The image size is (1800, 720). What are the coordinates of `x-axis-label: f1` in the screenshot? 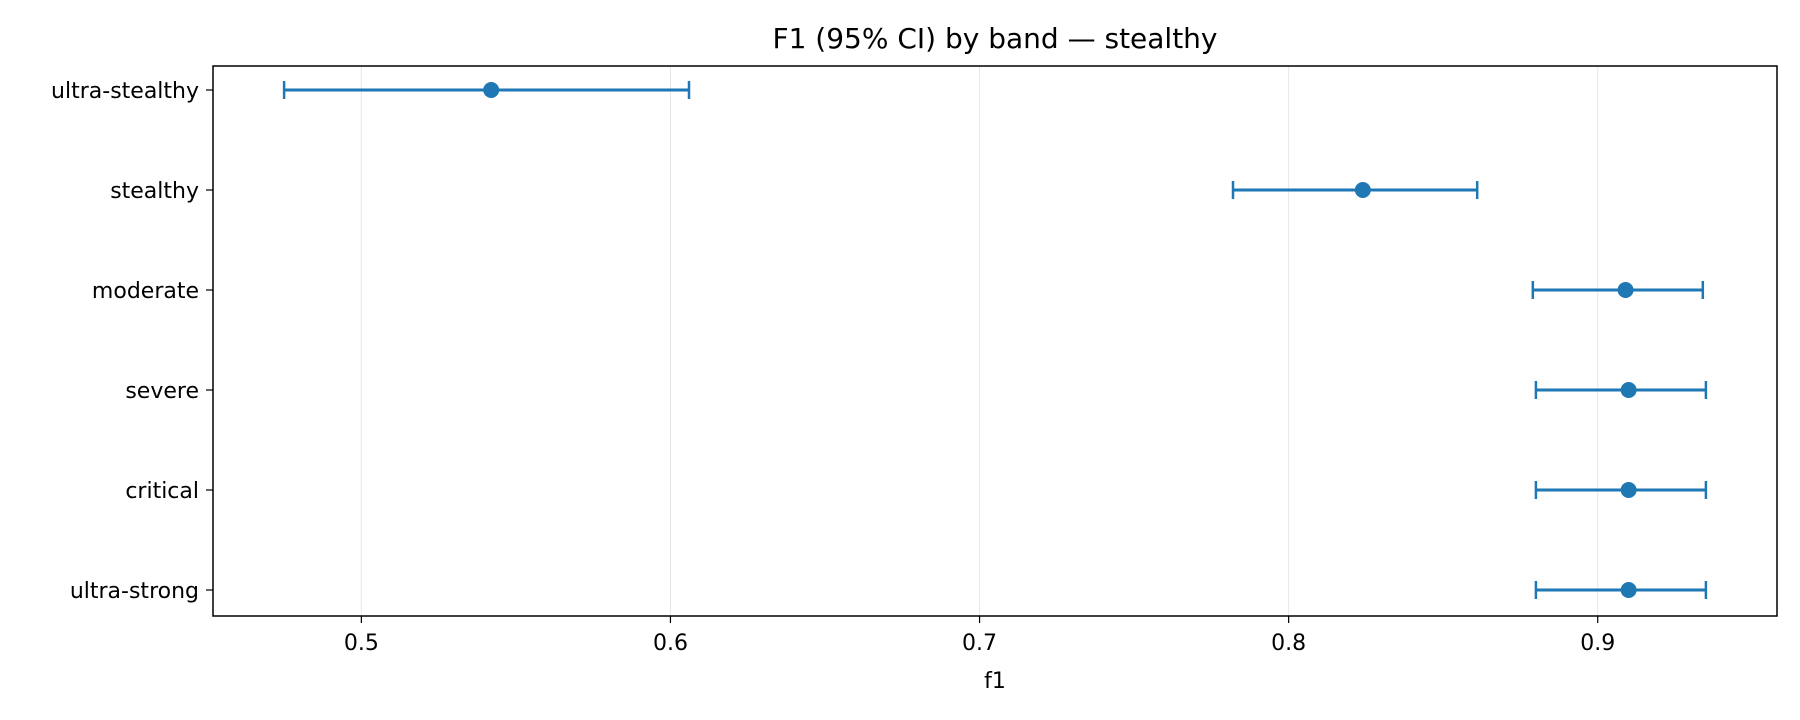 It's located at (995, 681).